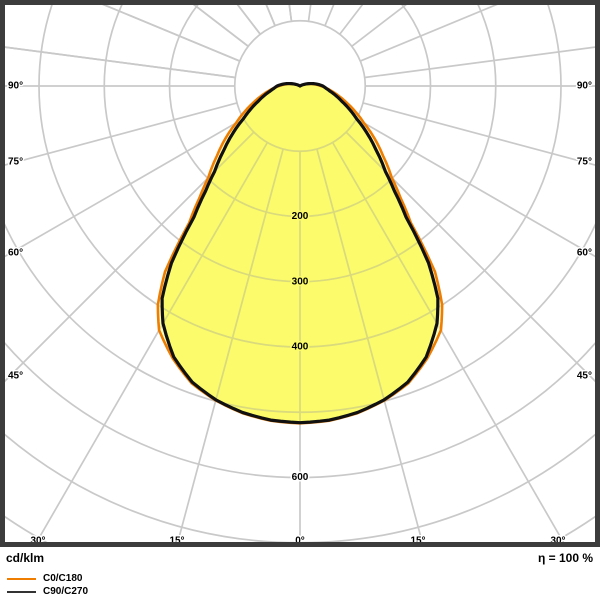 This screenshot has width=600, height=600. I want to click on radial-tick-label-200: 200, so click(300, 216).